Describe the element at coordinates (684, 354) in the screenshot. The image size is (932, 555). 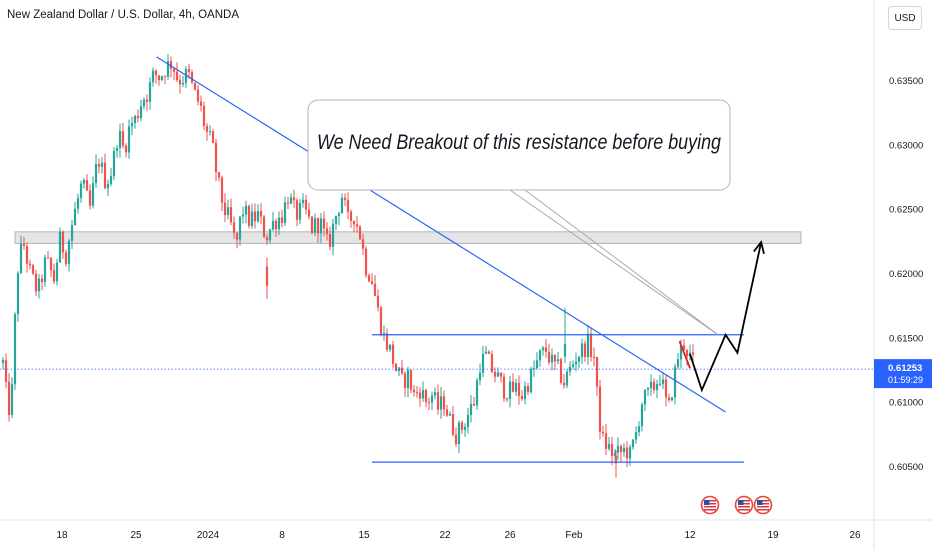
I see `pullback-arrow` at that location.